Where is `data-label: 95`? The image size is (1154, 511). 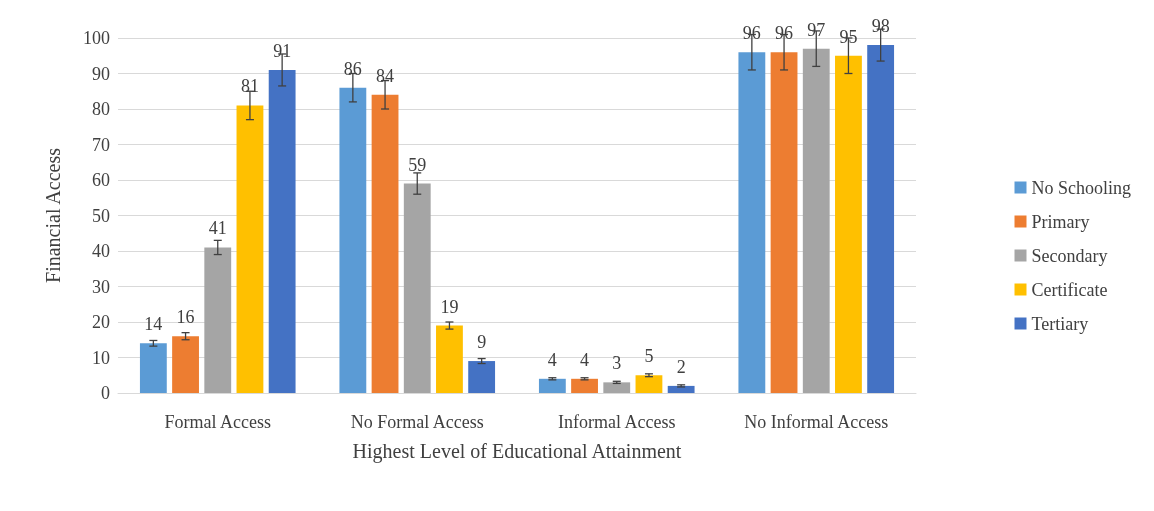 data-label: 95 is located at coordinates (848, 36).